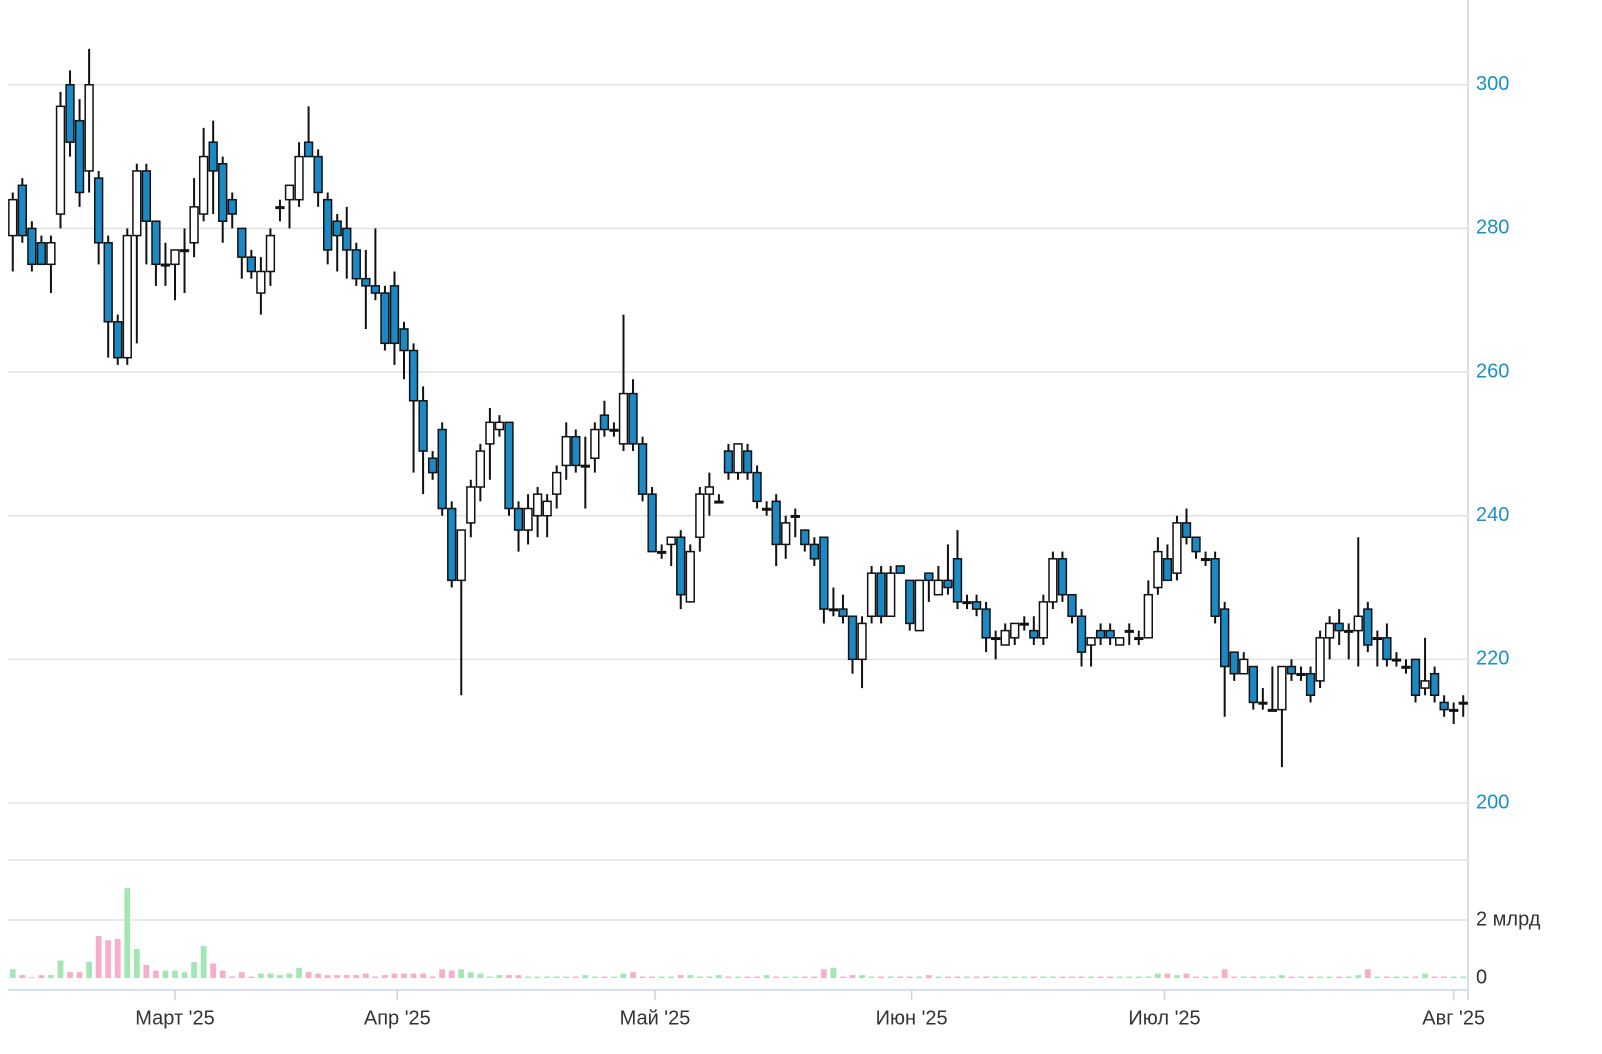  What do you see at coordinates (1453, 1018) in the screenshot?
I see `x-tick-label: Авг '25` at bounding box center [1453, 1018].